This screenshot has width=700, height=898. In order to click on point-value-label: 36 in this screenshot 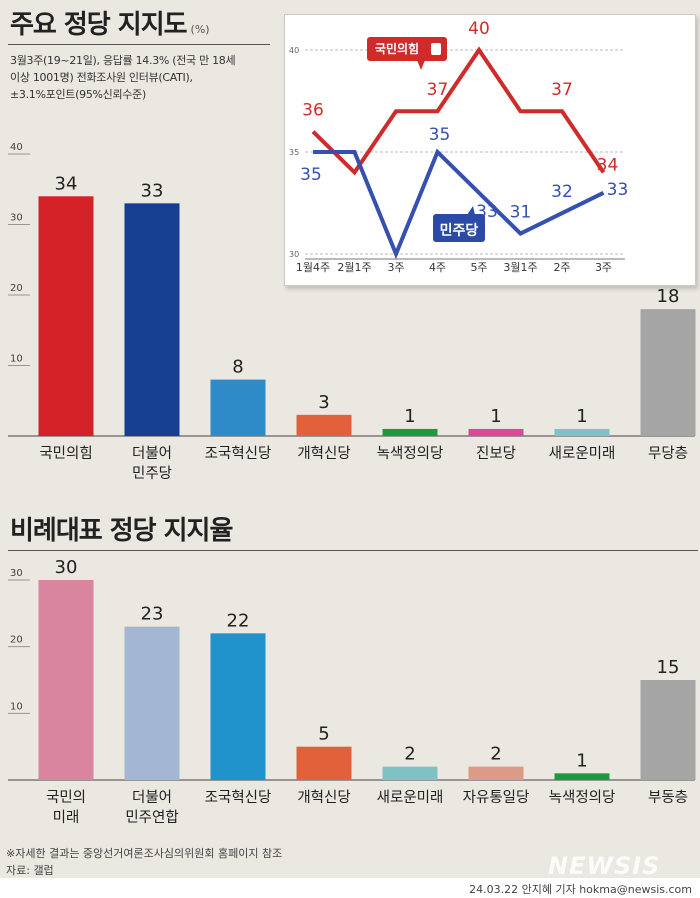, I will do `click(313, 111)`.